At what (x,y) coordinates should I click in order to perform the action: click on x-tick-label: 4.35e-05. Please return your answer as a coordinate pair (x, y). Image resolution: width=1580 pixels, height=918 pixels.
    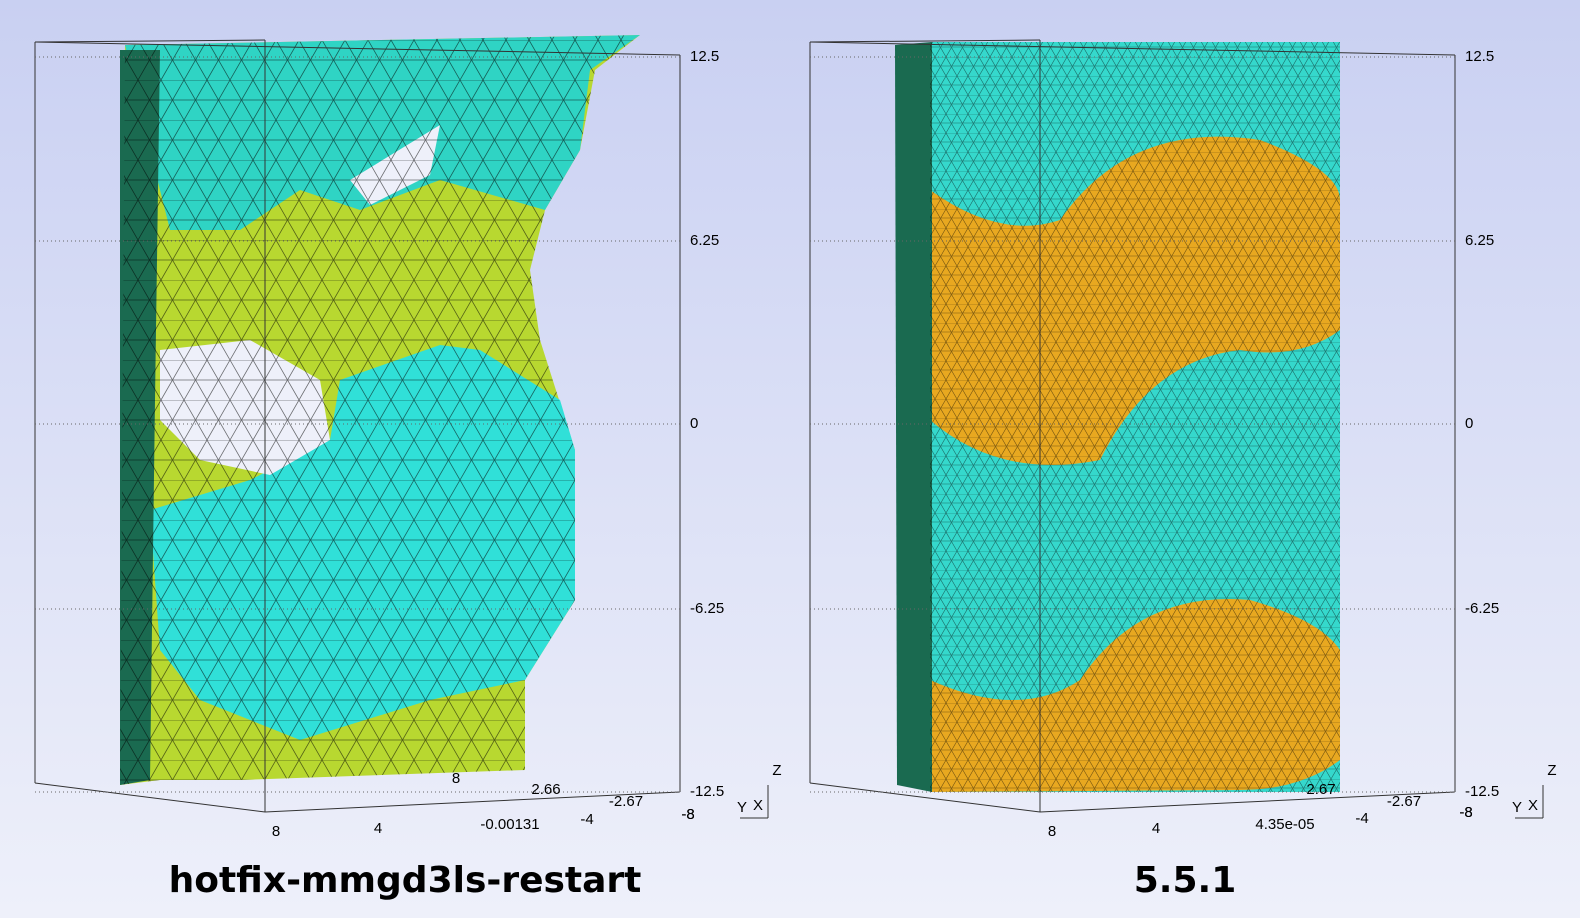
    Looking at the image, I should click on (1284, 824).